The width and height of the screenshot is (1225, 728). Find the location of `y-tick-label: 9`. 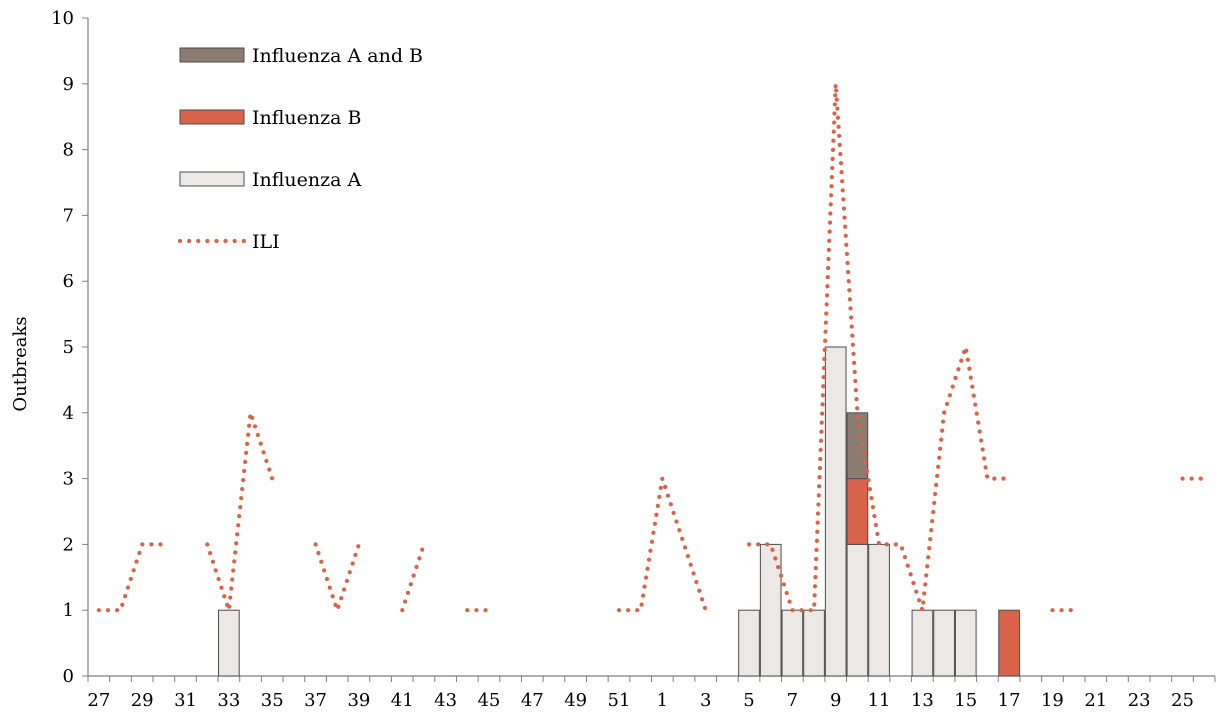

y-tick-label: 9 is located at coordinates (68, 84).